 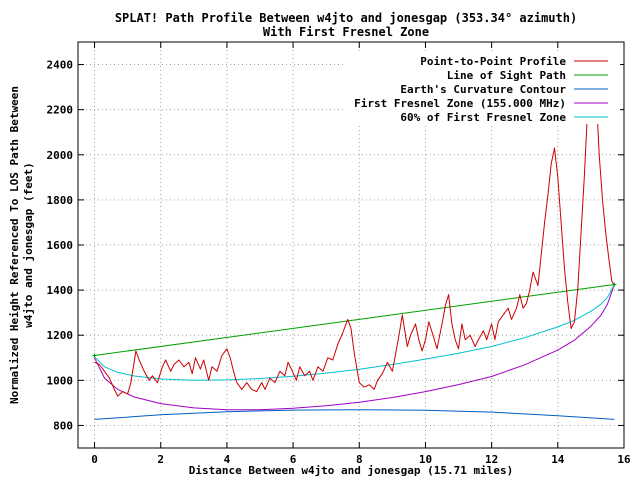 What do you see at coordinates (60, 380) in the screenshot?
I see `y-tick-label: 1000` at bounding box center [60, 380].